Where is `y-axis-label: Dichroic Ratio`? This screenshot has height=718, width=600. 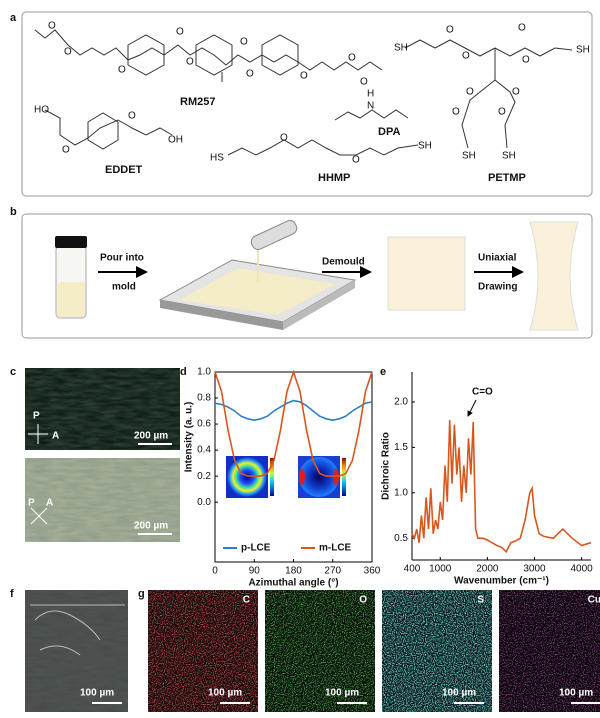 y-axis-label: Dichroic Ratio is located at coordinates (386, 466).